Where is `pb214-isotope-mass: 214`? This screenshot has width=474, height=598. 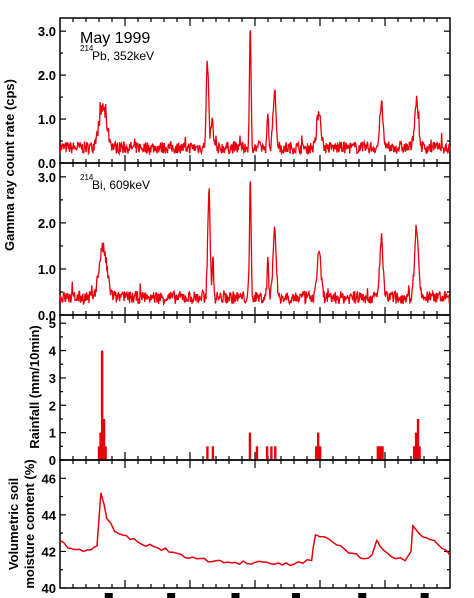
pb214-isotope-mass: 214 is located at coordinates (87, 48).